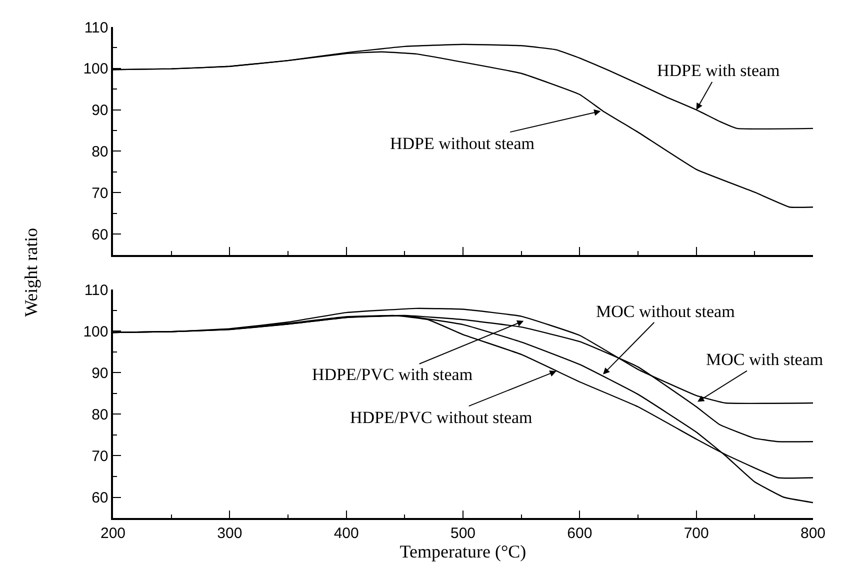 Image resolution: width=856 pixels, height=587 pixels. I want to click on x-tick-label: 800, so click(813, 533).